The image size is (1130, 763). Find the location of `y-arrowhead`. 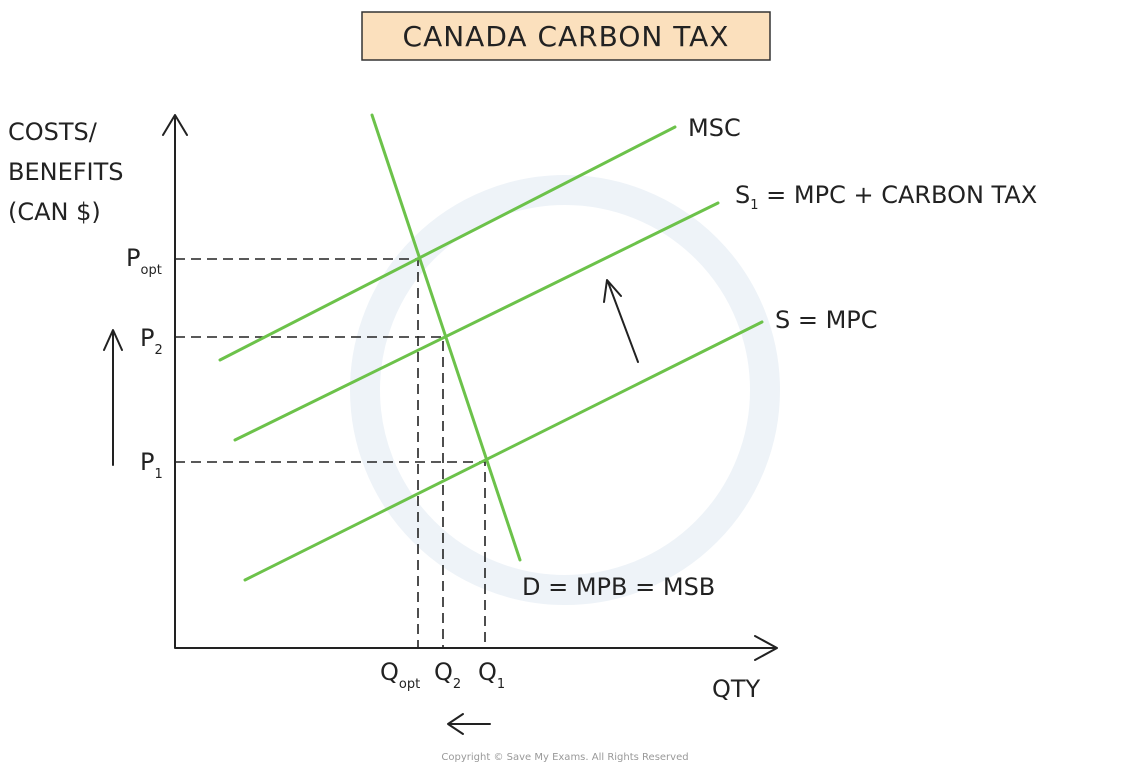

y-arrowhead is located at coordinates (175, 125).